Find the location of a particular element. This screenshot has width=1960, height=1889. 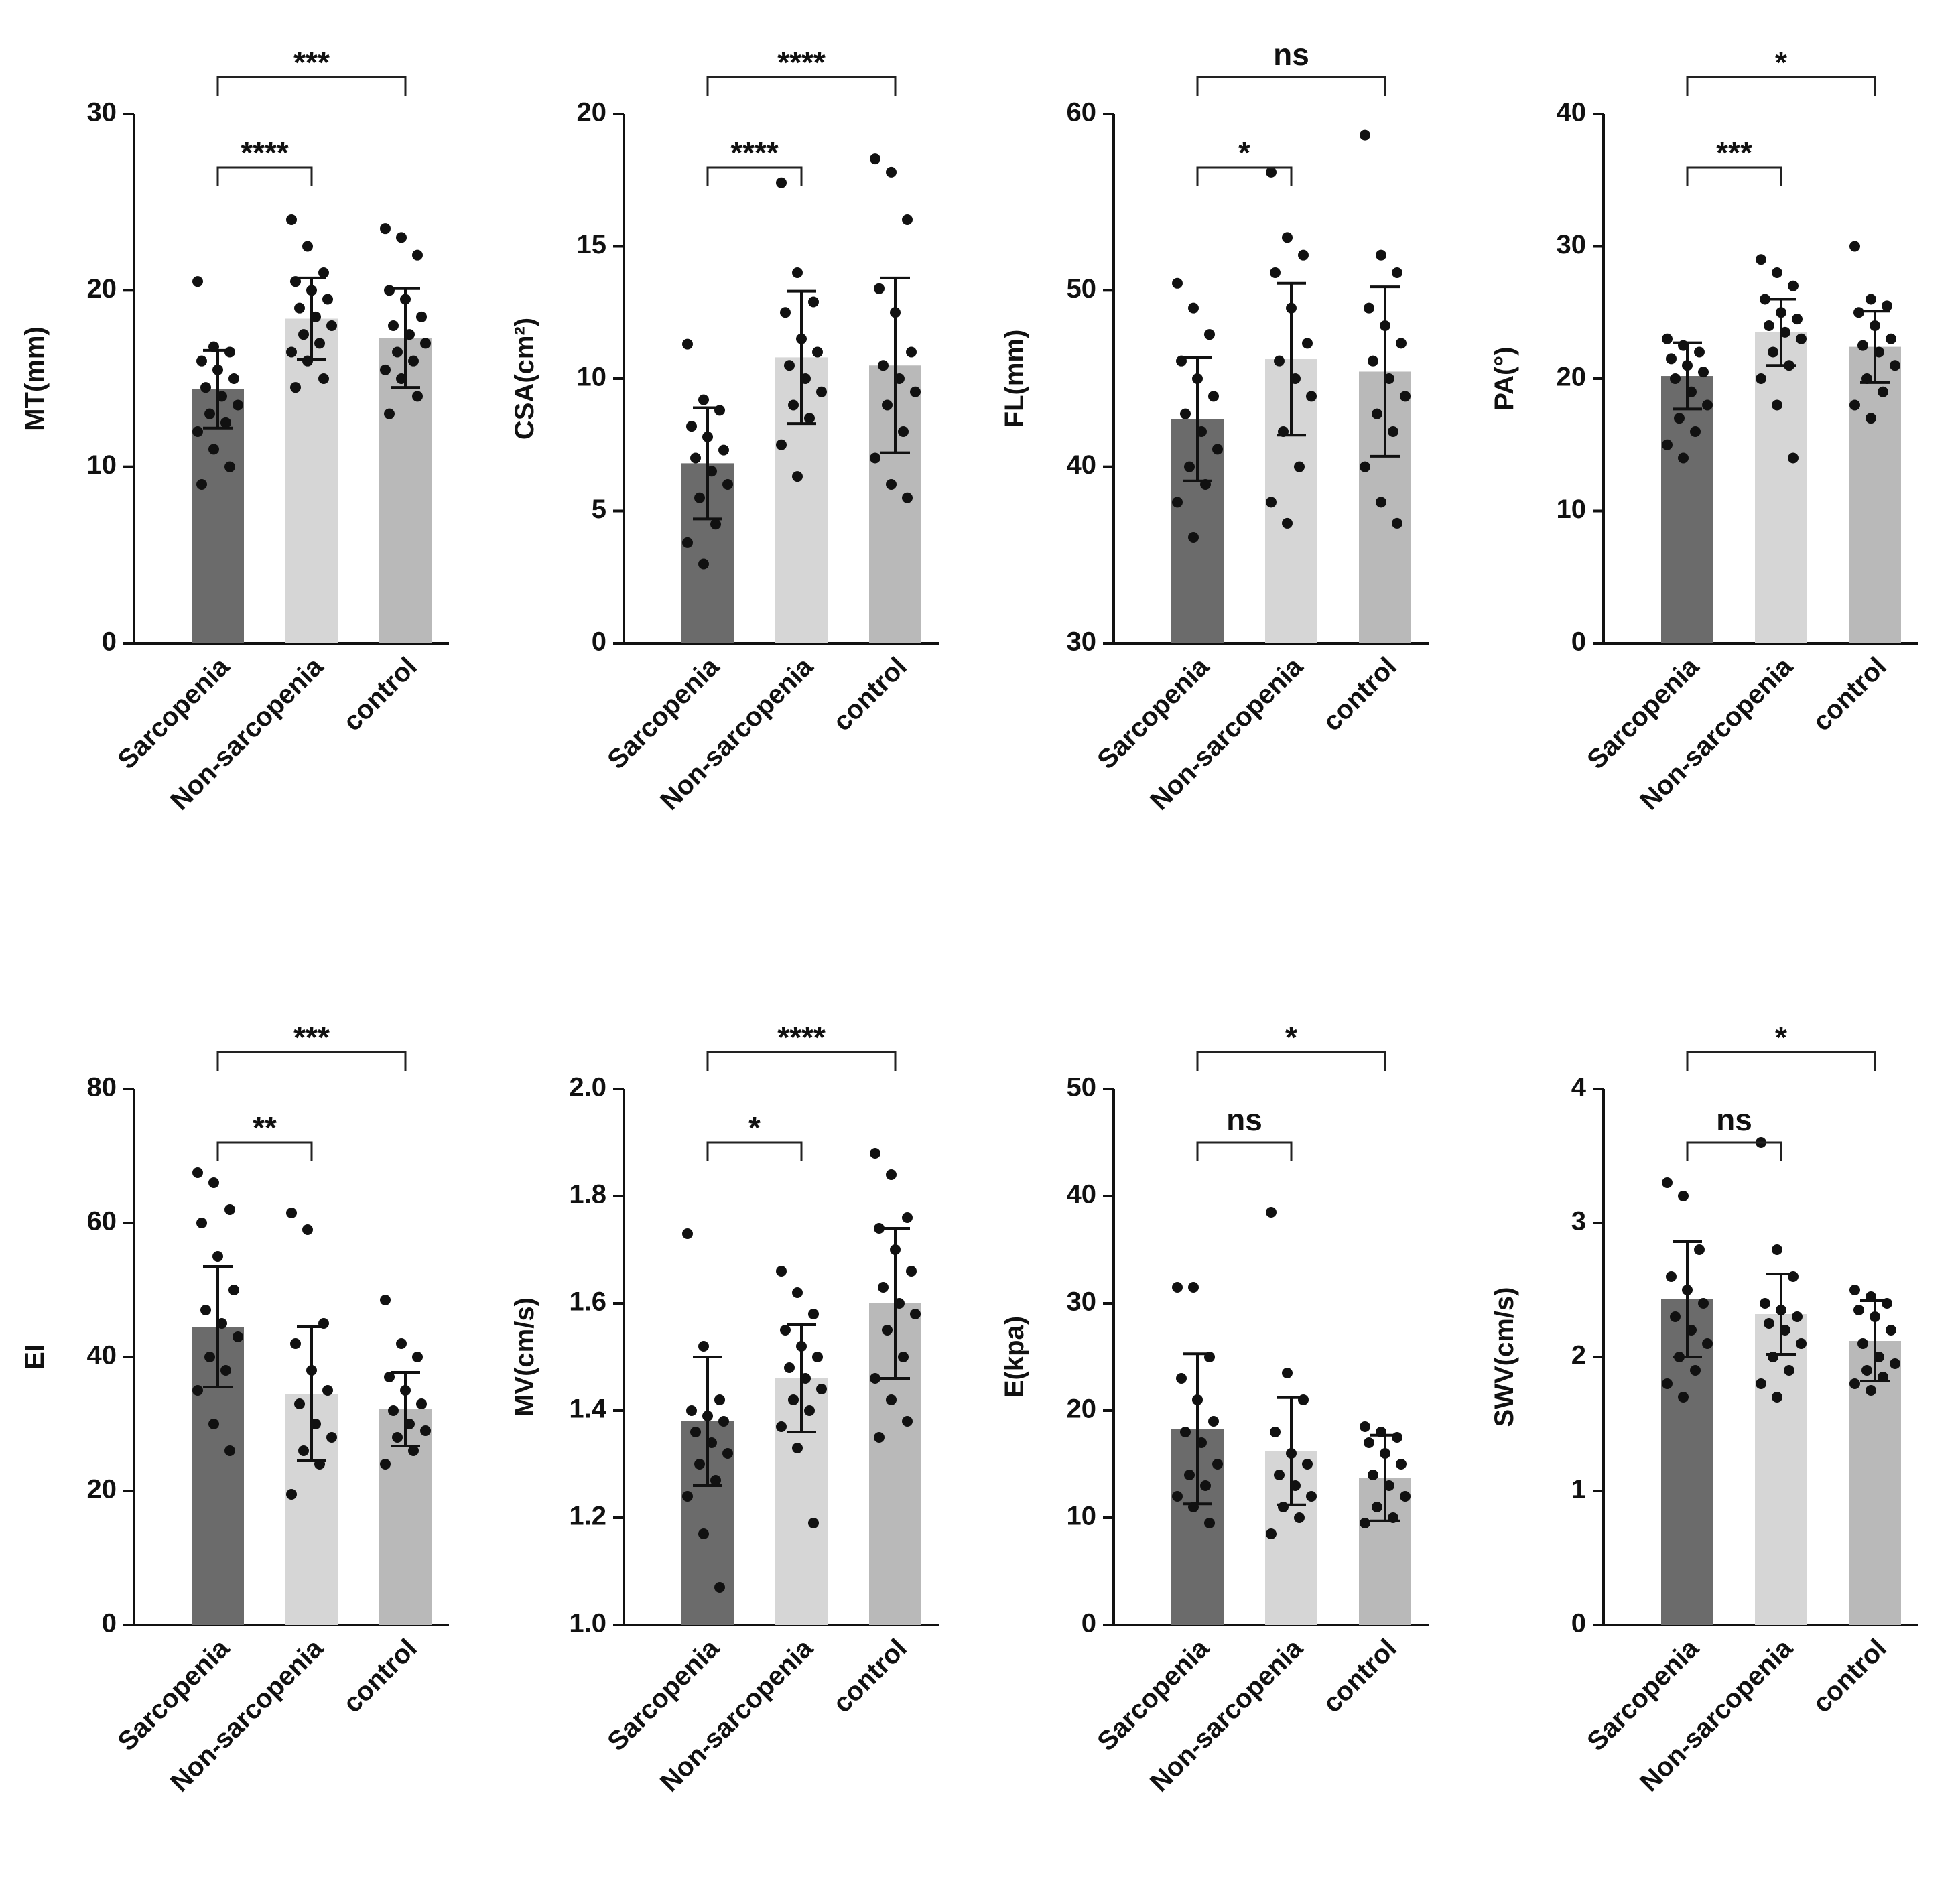

y-tick-label: 50 is located at coordinates (1082, 1087).